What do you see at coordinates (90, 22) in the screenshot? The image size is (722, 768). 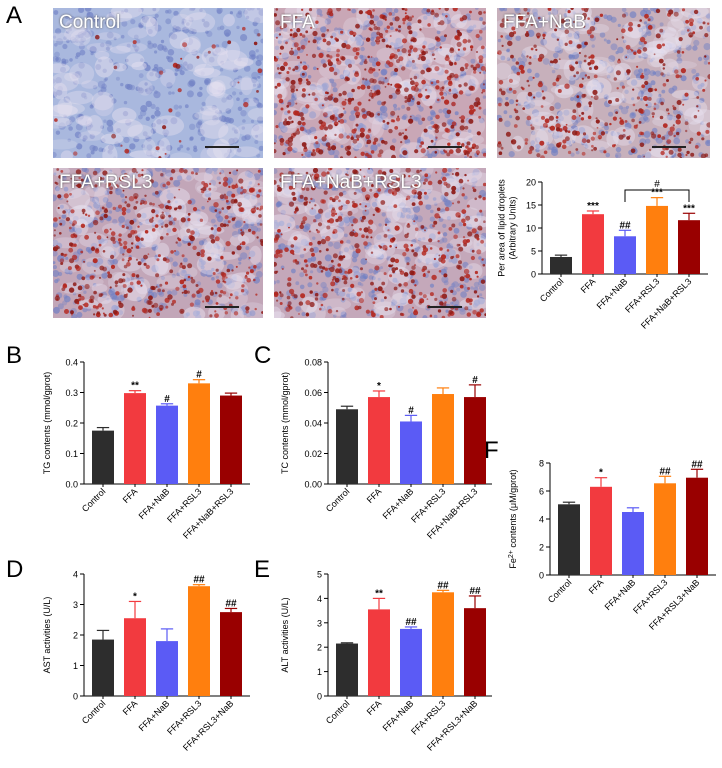 I see `micrograph-label: Control` at bounding box center [90, 22].